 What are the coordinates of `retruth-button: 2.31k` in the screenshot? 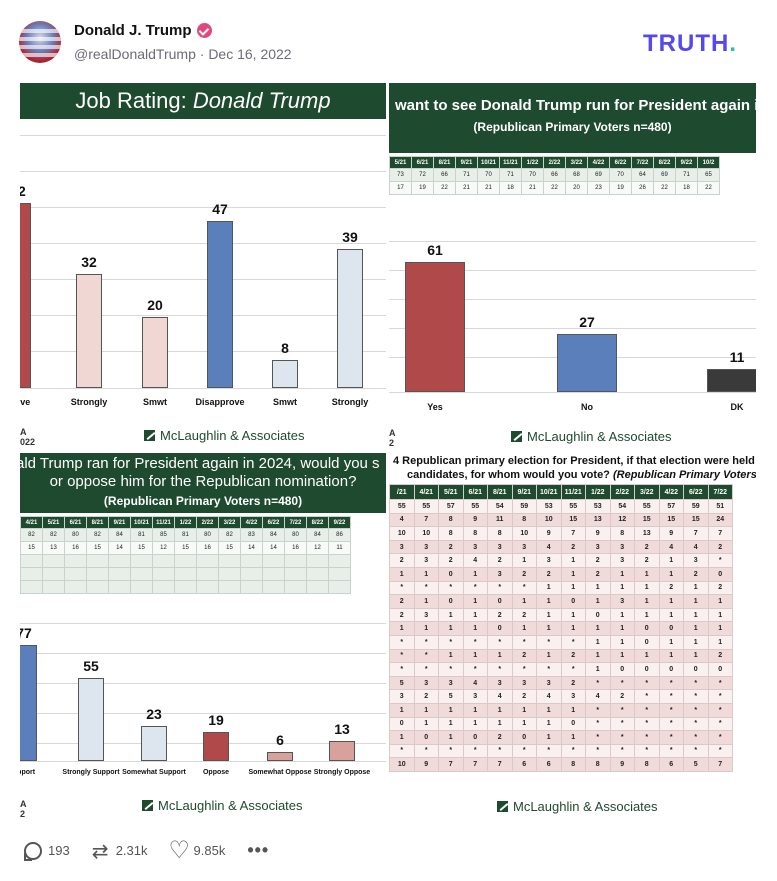 It's located at (120, 851).